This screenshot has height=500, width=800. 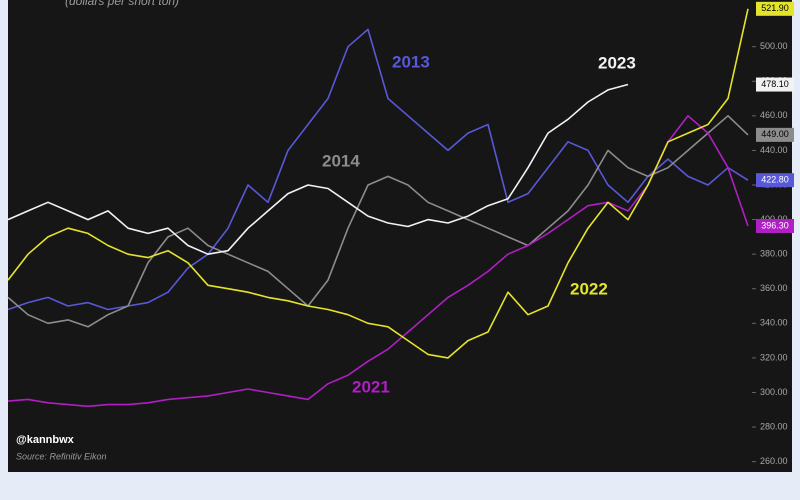 I want to click on y-tick-label: 280.00, so click(x=774, y=426).